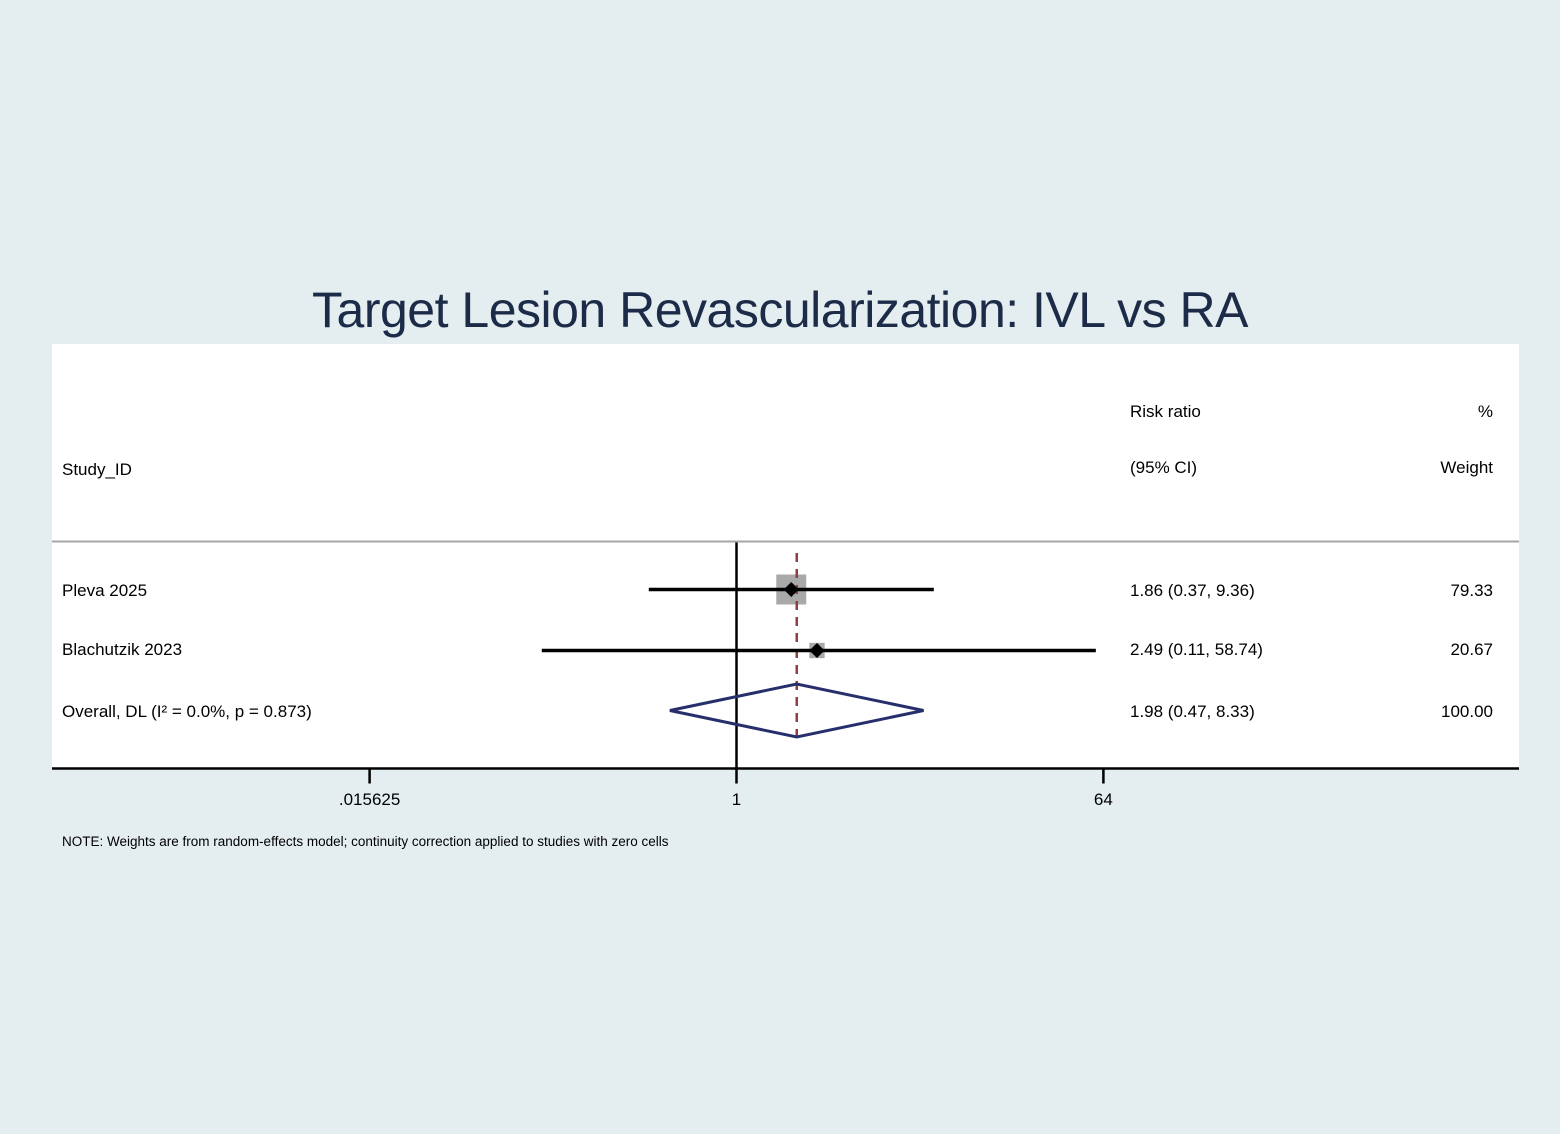 This screenshot has width=1560, height=1134. Describe the element at coordinates (1165, 411) in the screenshot. I see `column-header-risk-ratio: Risk ratio` at that location.